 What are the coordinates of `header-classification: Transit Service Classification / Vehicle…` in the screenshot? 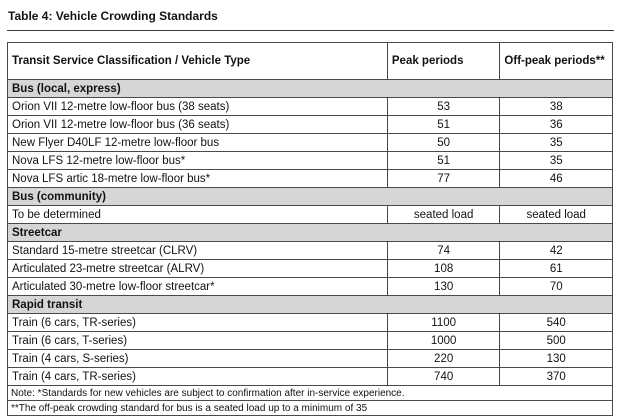 It's located at (197, 61).